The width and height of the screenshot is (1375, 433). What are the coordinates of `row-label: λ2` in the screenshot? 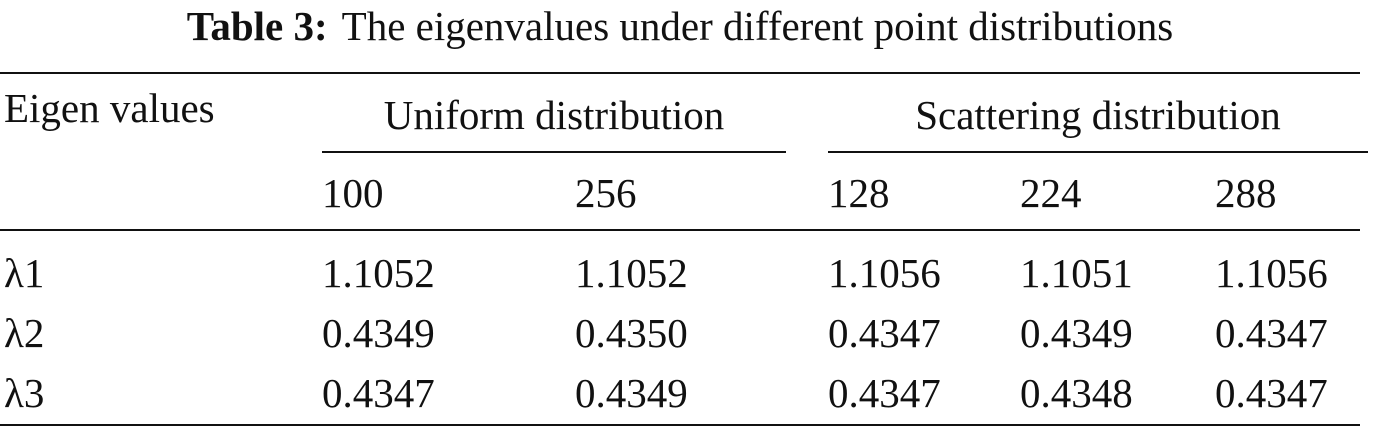 It's located at (24, 333).